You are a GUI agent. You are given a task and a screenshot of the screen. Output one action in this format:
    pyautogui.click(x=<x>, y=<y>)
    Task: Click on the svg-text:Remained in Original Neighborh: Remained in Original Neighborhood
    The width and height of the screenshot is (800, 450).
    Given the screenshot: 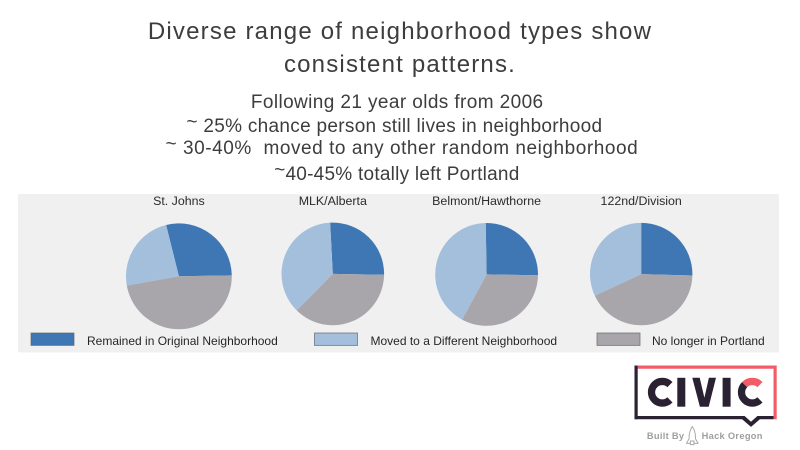 What is the action you would take?
    pyautogui.click(x=182, y=341)
    